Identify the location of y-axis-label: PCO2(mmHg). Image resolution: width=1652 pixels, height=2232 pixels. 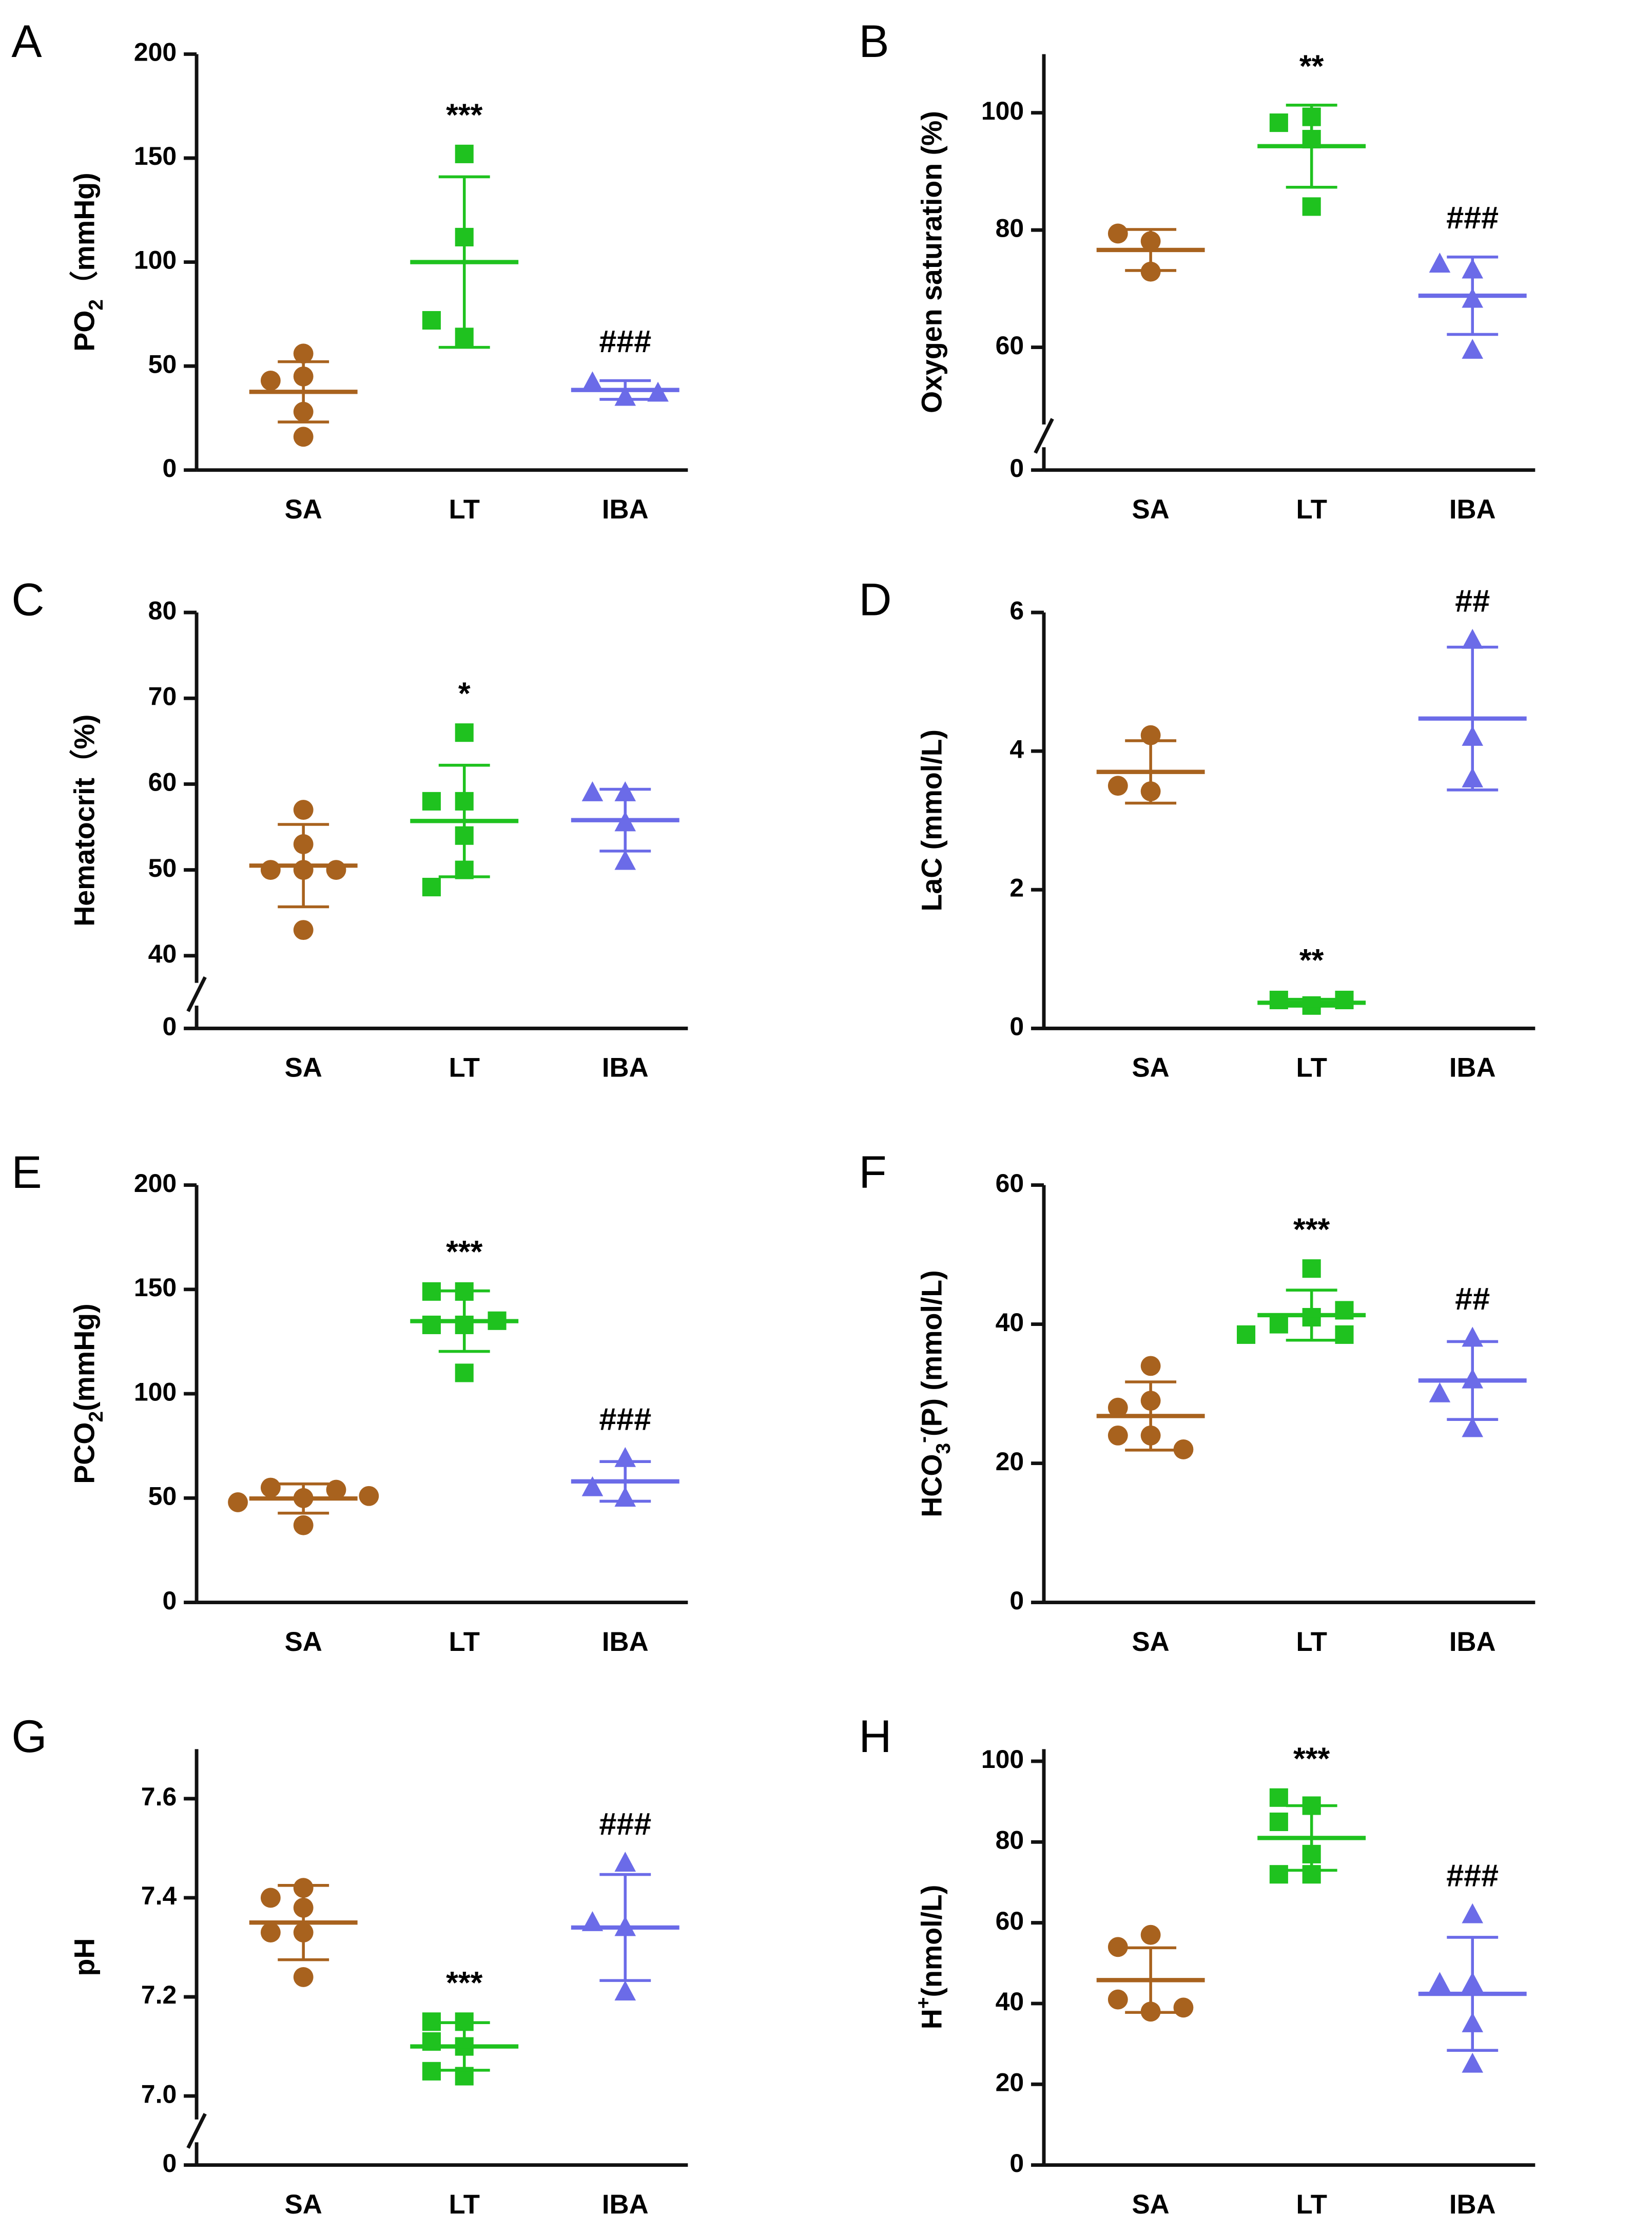
(87, 1393).